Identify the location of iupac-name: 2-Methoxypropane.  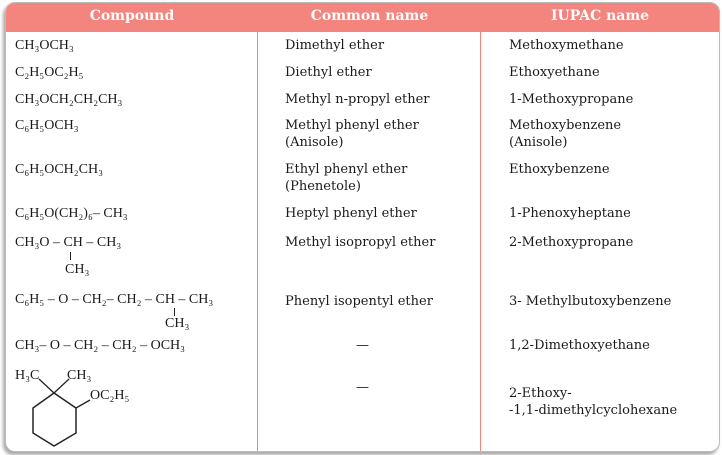
(571, 242).